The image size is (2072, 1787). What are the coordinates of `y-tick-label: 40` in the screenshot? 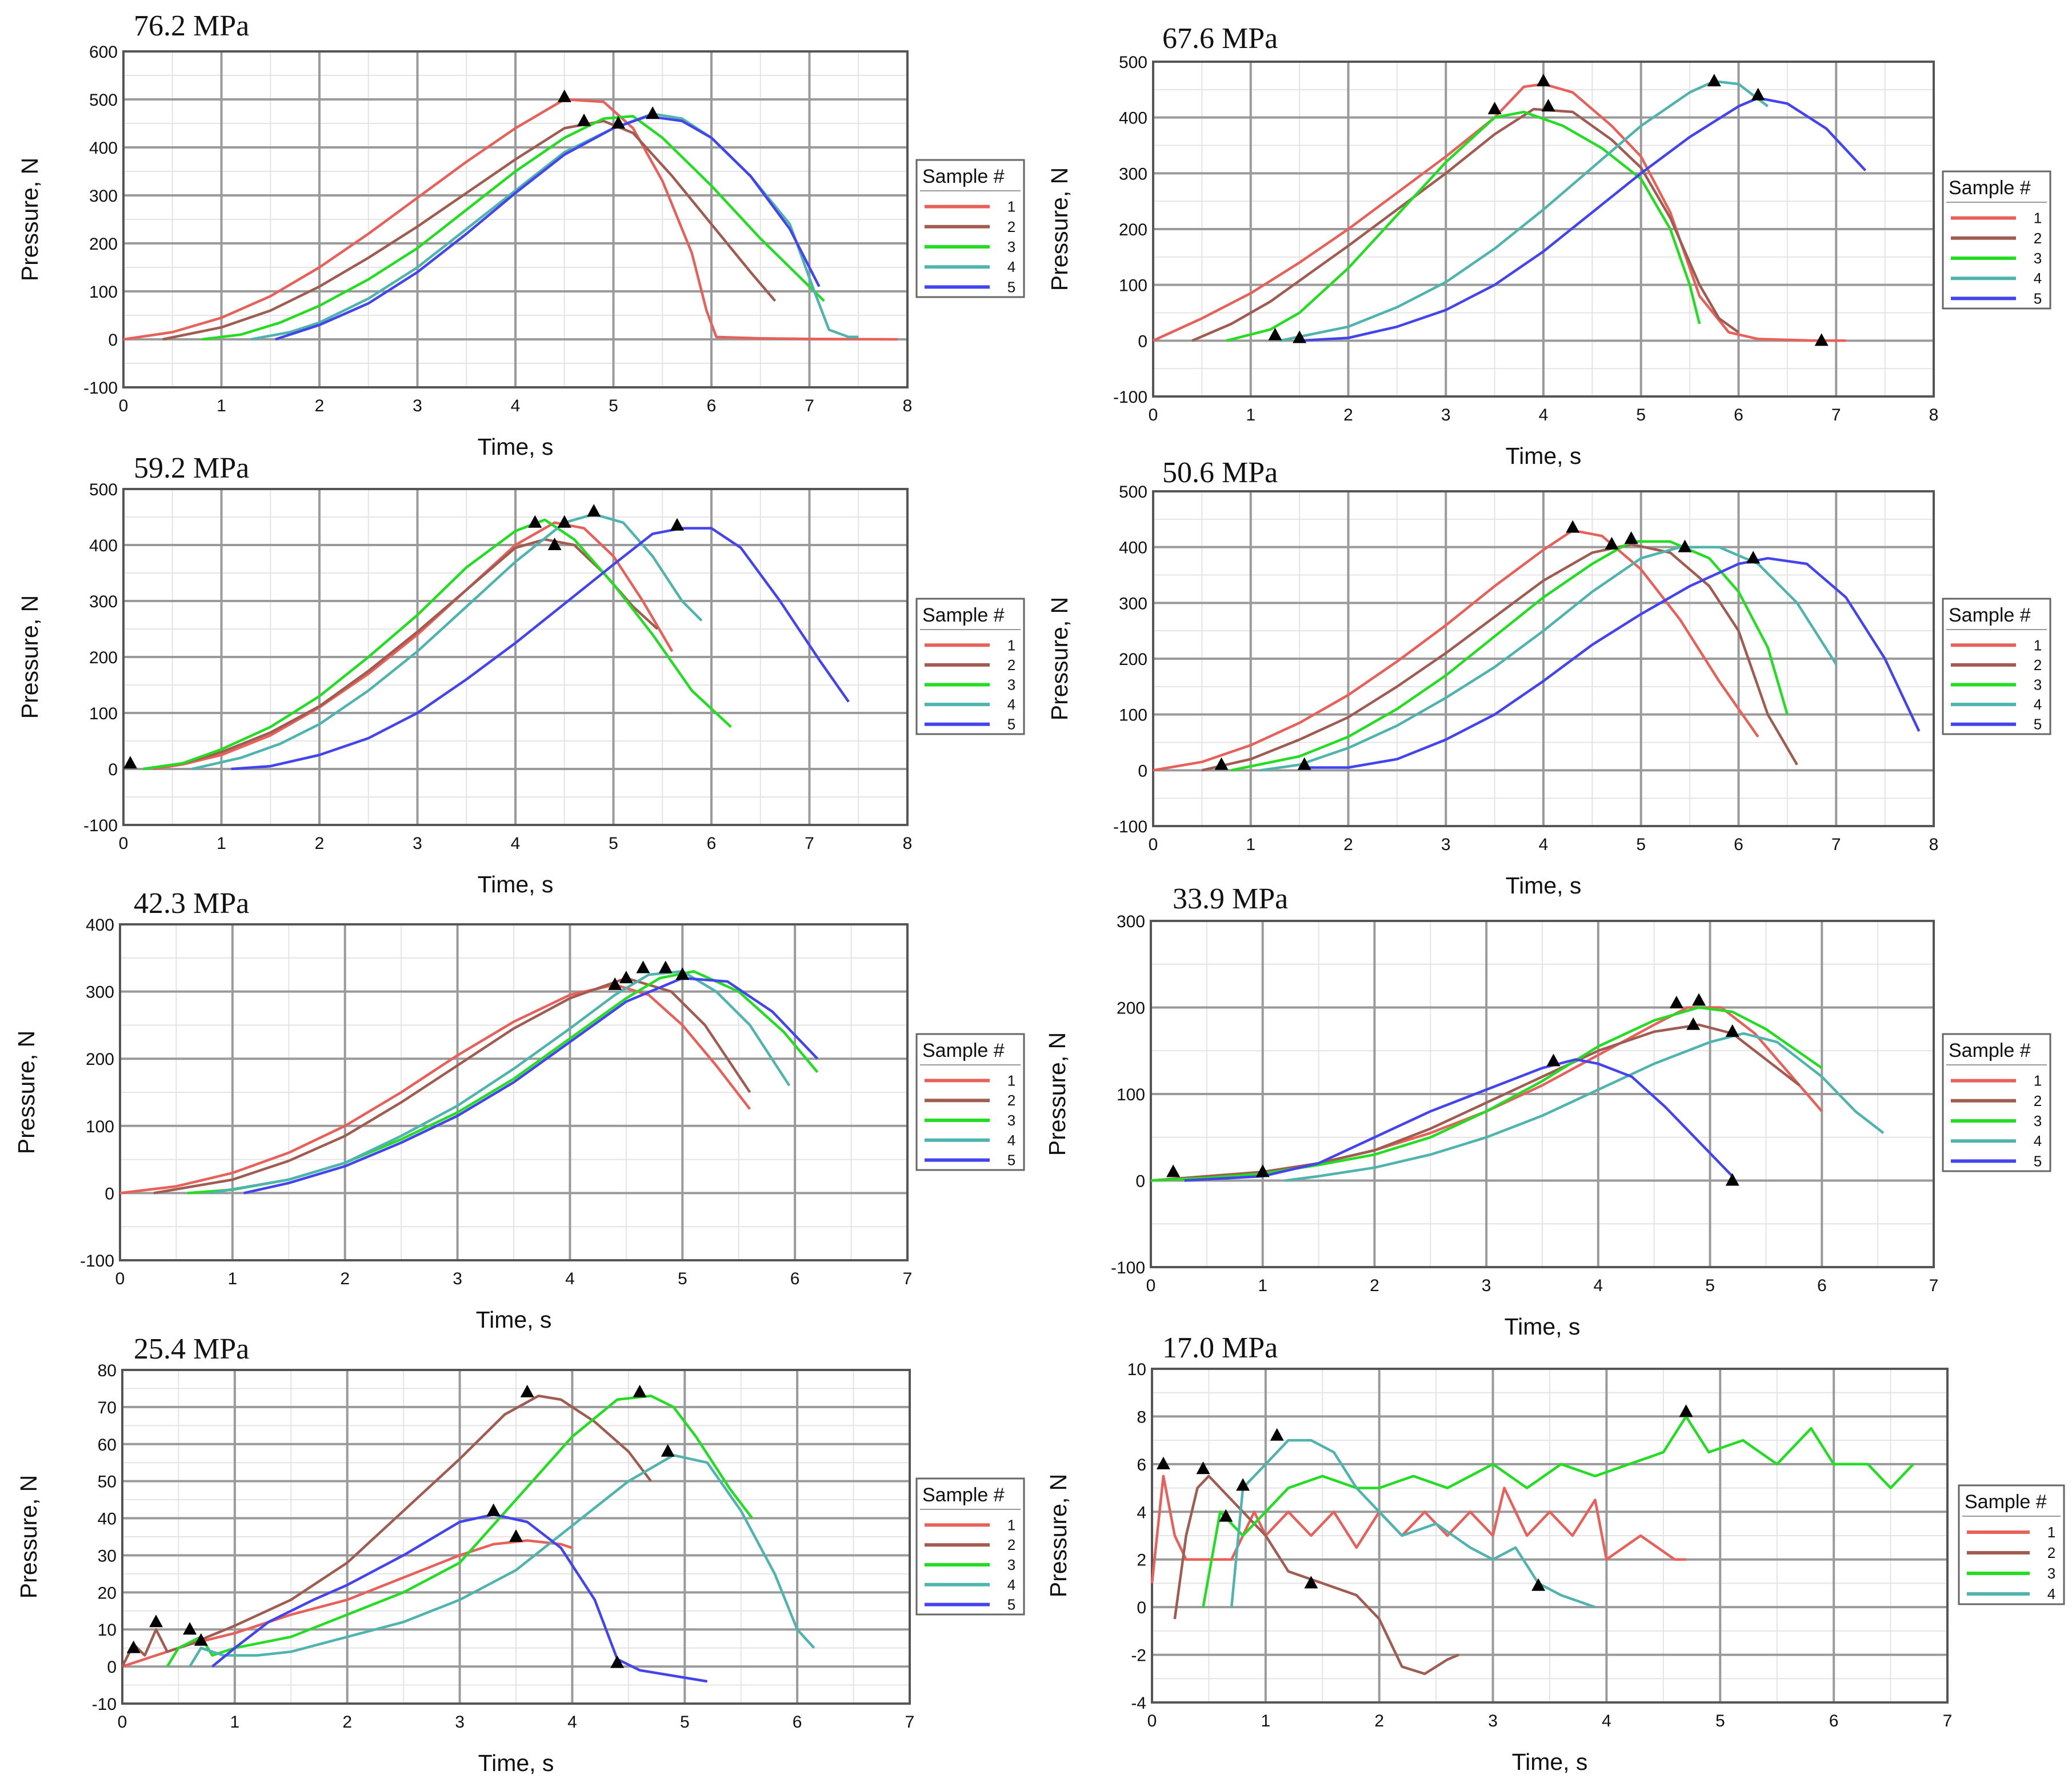 It's located at (107, 1519).